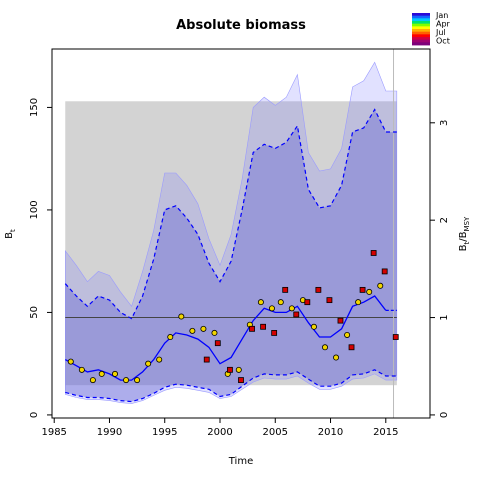 The height and width of the screenshot is (480, 480). Describe the element at coordinates (443, 24) in the screenshot. I see `legend-label: Apr` at that location.